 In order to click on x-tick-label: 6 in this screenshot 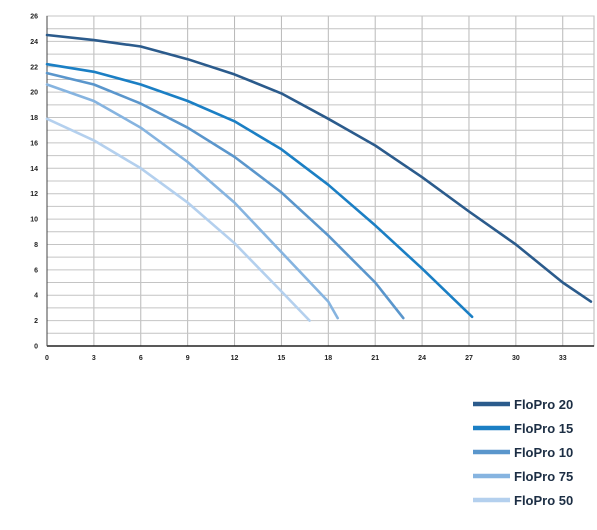, I will do `click(141, 358)`.